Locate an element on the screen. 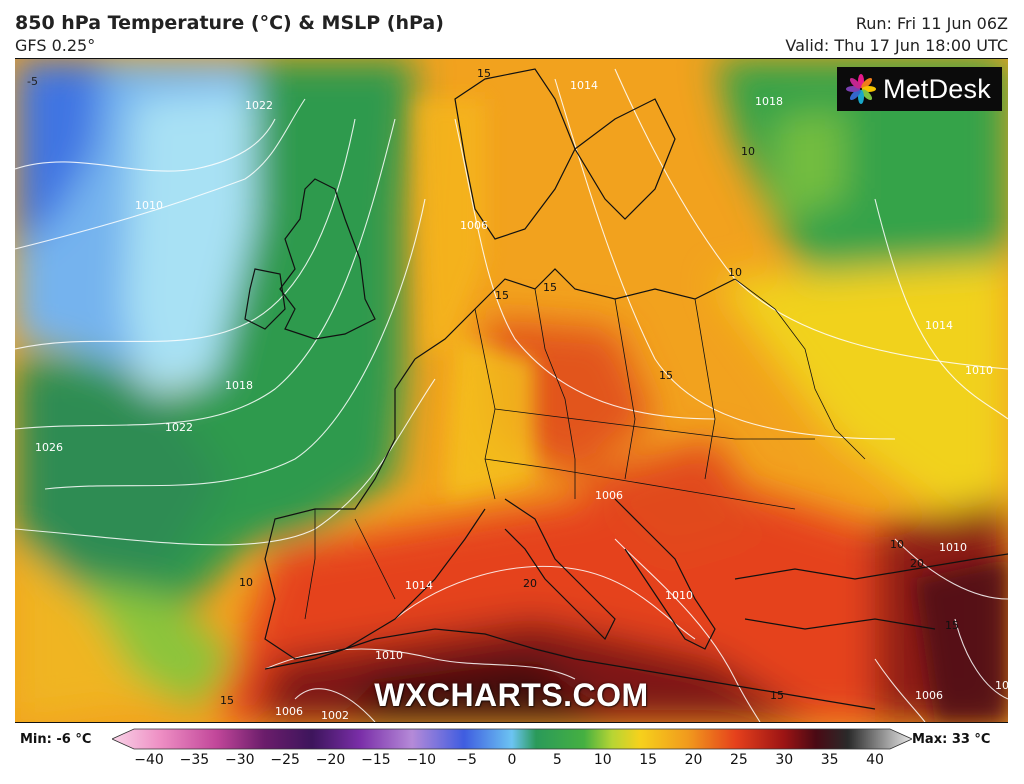  max-temperature: Max: 33 °C is located at coordinates (951, 739).